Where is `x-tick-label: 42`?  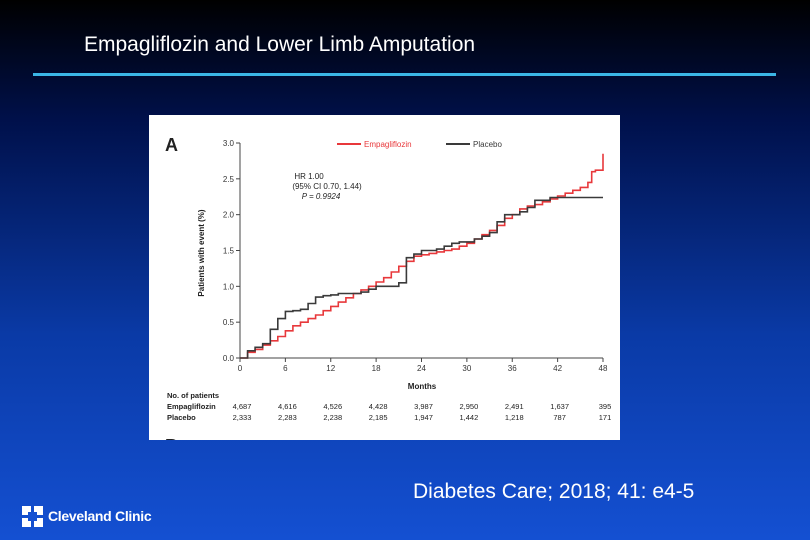
x-tick-label: 42 is located at coordinates (557, 368).